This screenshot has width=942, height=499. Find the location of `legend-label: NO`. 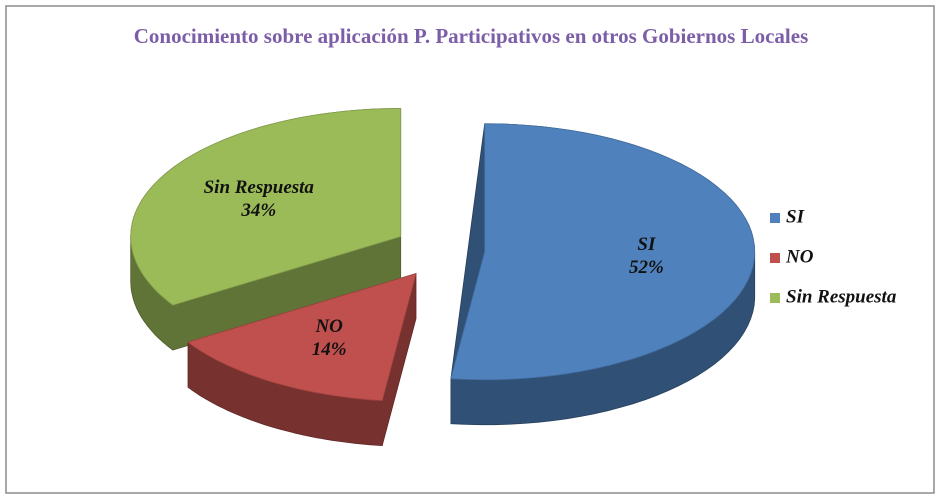

legend-label: NO is located at coordinates (799, 256).